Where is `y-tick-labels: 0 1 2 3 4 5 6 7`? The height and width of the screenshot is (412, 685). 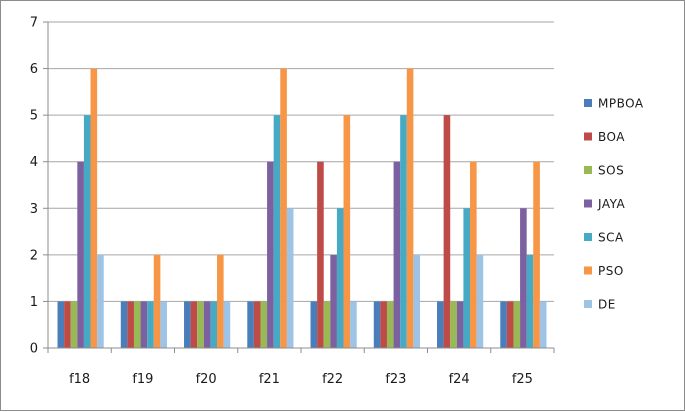 y-tick-labels: 0 1 2 3 4 5 6 7 is located at coordinates (34, 186).